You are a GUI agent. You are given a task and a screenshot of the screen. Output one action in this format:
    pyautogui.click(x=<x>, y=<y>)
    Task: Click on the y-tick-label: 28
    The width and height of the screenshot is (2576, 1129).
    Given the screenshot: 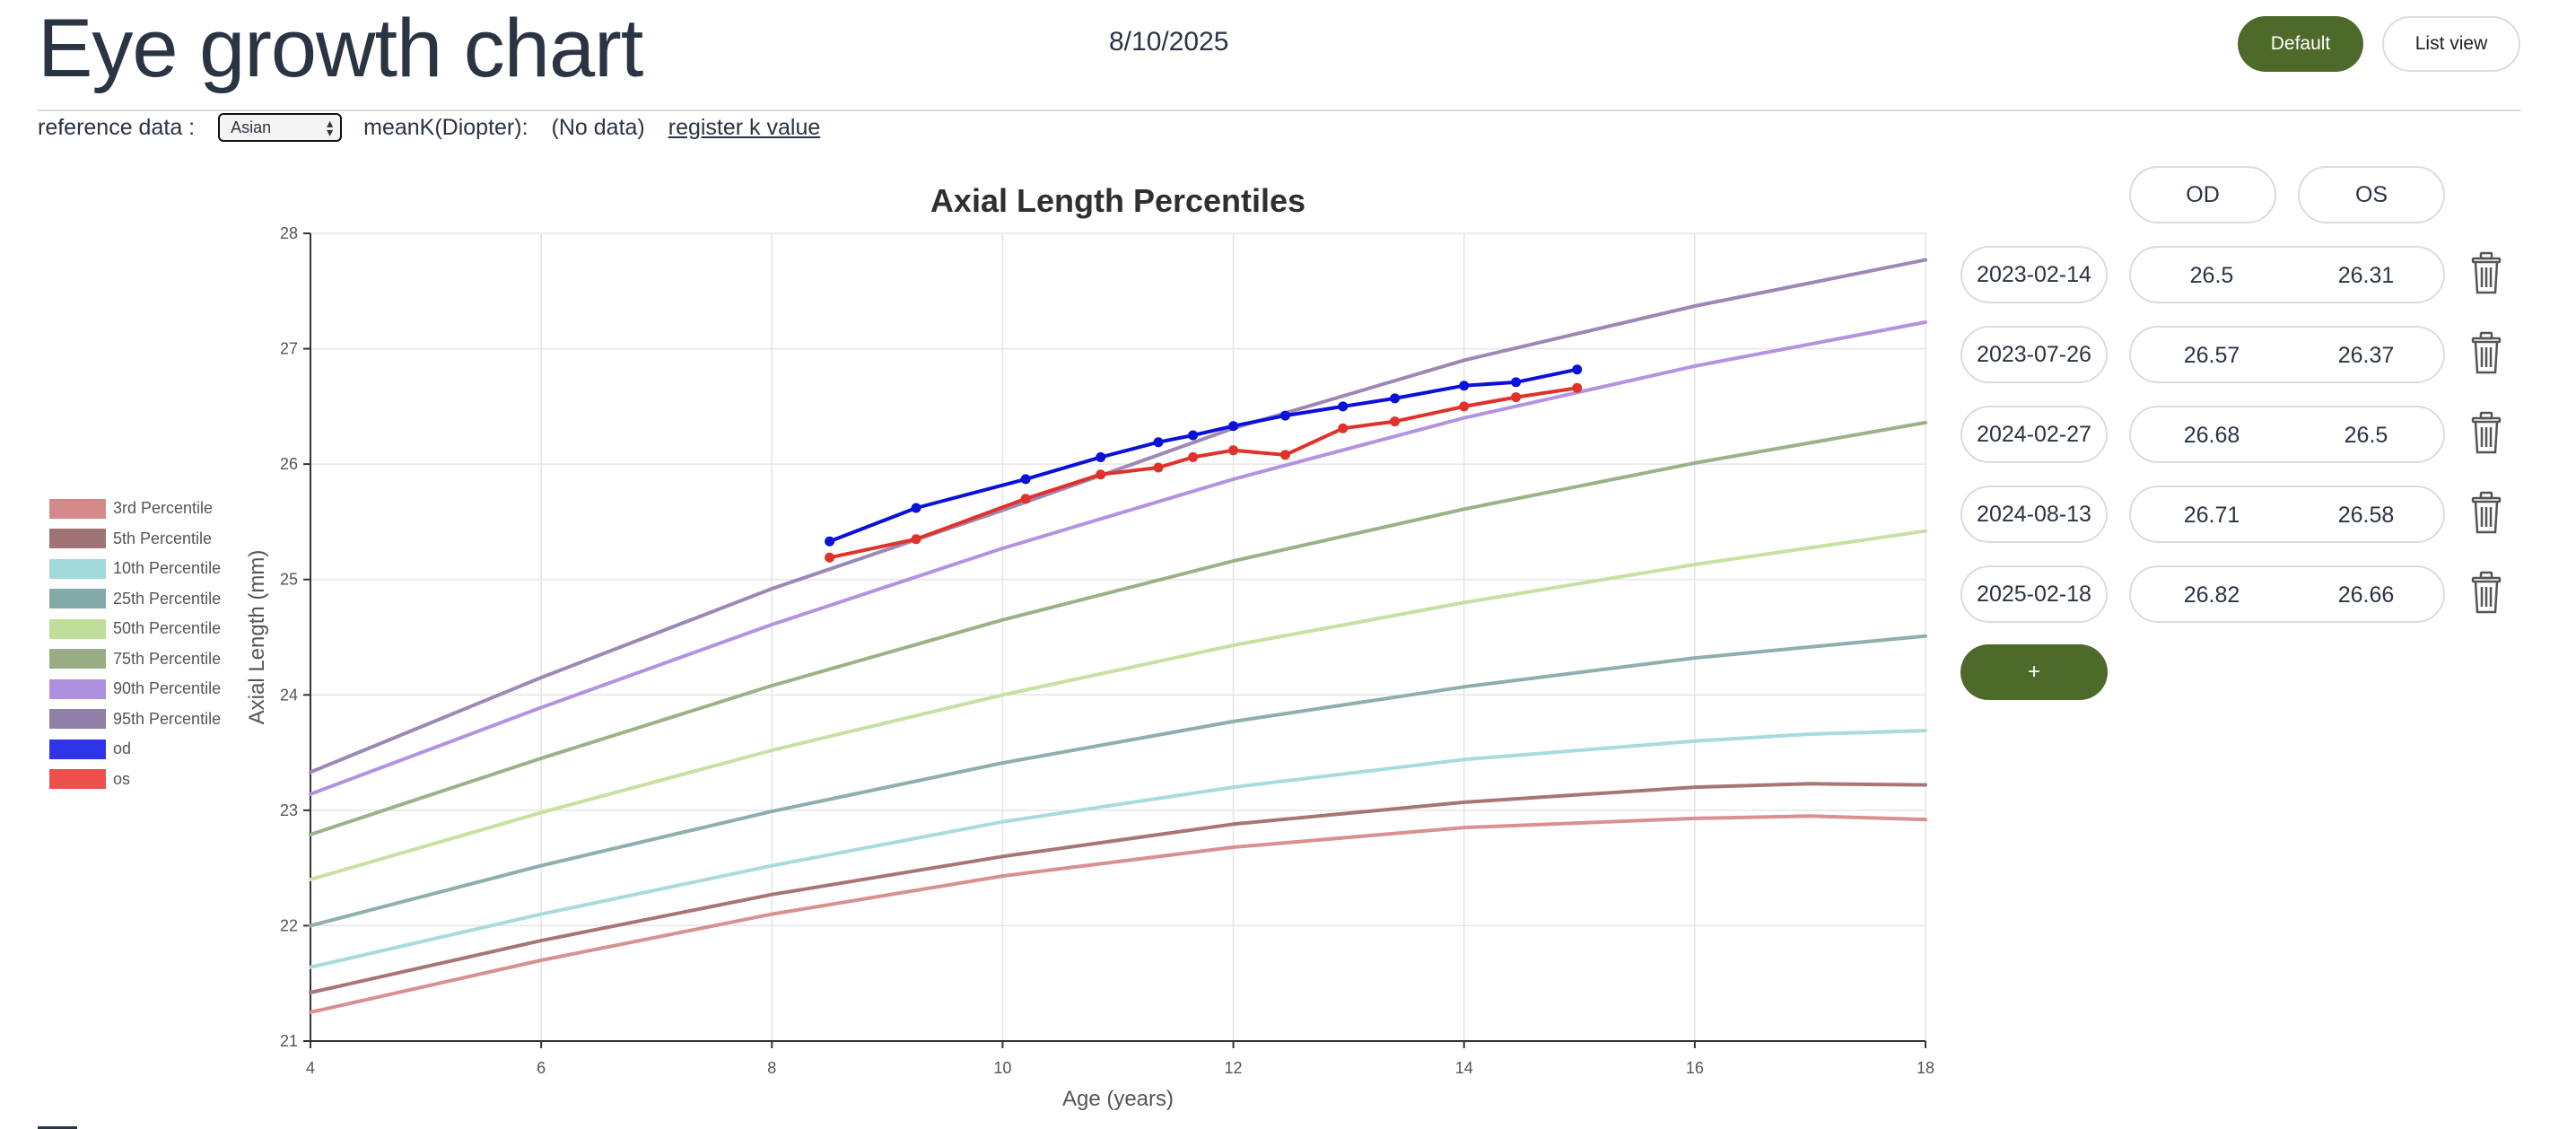 What is the action you would take?
    pyautogui.click(x=289, y=233)
    